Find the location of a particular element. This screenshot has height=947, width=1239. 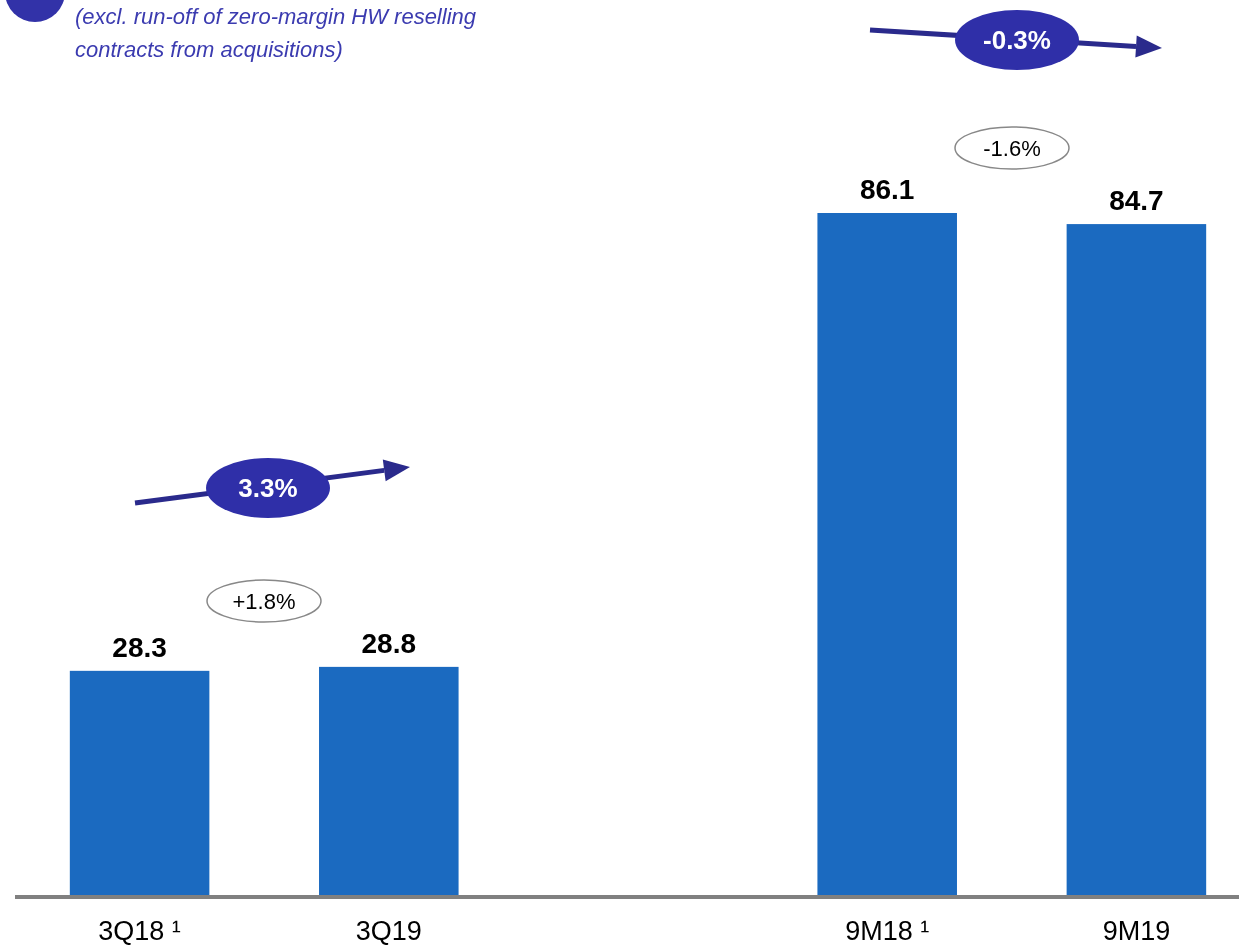

x-tick-label: 9M18 ¹ is located at coordinates (887, 931).